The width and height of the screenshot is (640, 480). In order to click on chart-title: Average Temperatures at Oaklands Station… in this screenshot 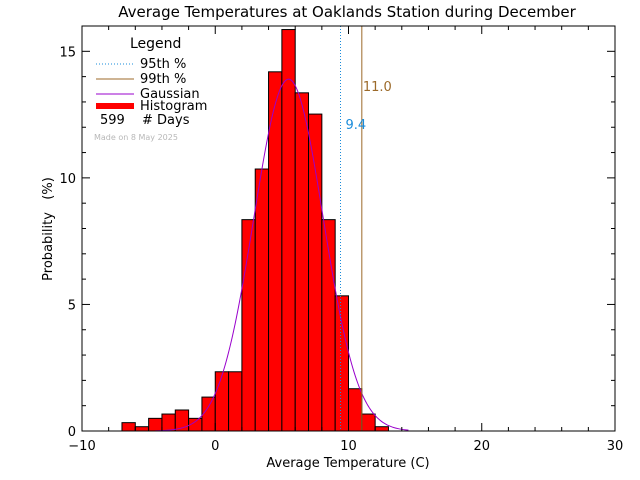, I will do `click(347, 12)`.